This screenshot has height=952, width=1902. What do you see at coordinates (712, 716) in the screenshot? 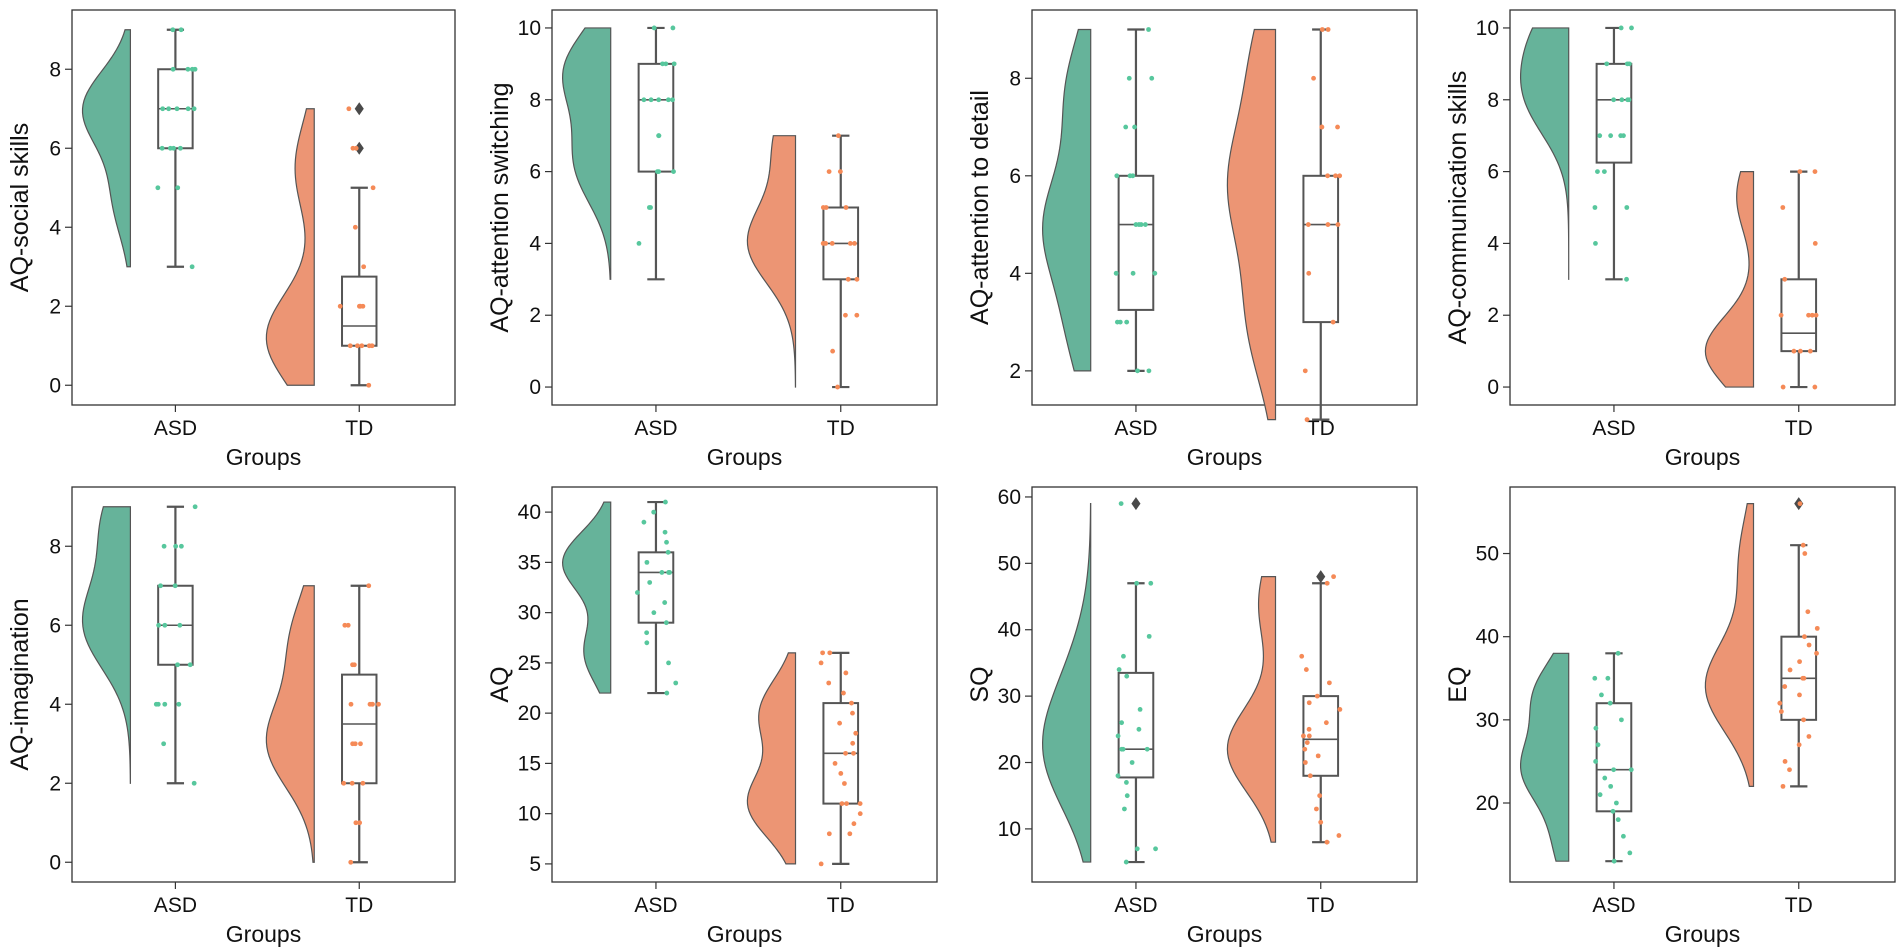
I see `panel-6: 5 10 15 20 25 30 35 40 ASD TD Groups AQ` at bounding box center [712, 716].